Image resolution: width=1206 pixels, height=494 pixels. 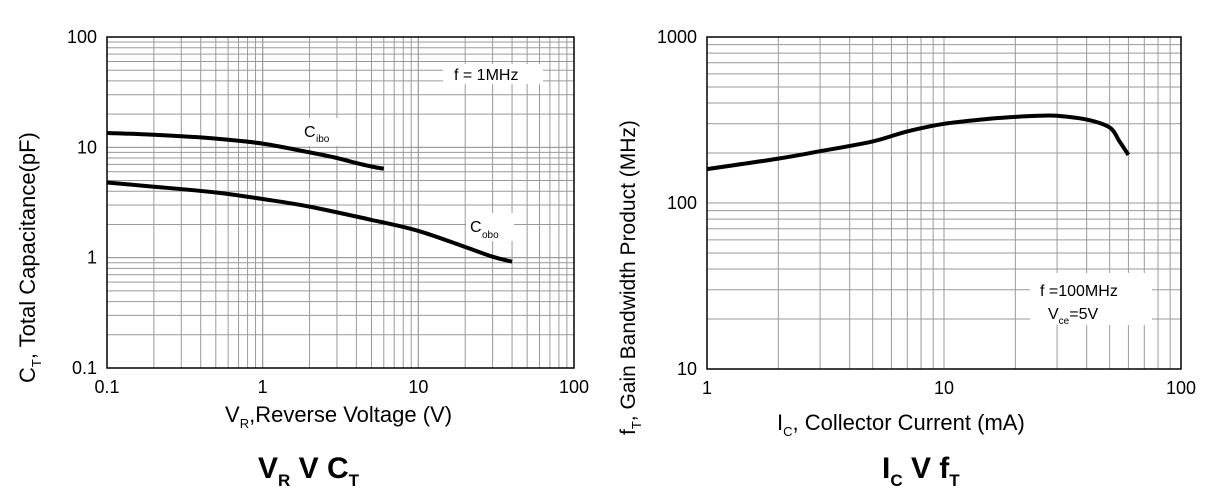 I want to click on y-axis-label: CT, Total Capacitance(pF), so click(x=29, y=257).